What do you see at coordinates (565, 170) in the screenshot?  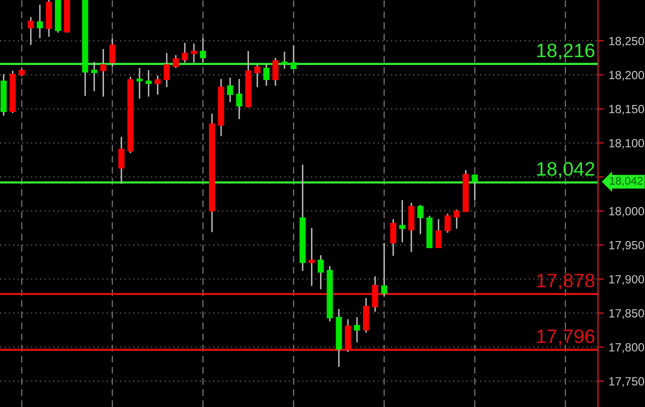 I see `ref-line-label: 18,042` at bounding box center [565, 170].